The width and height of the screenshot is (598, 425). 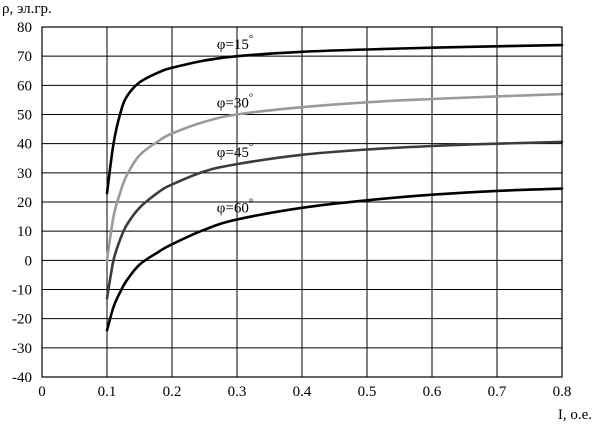 I want to click on y-tick-label: 20, so click(x=24, y=203).